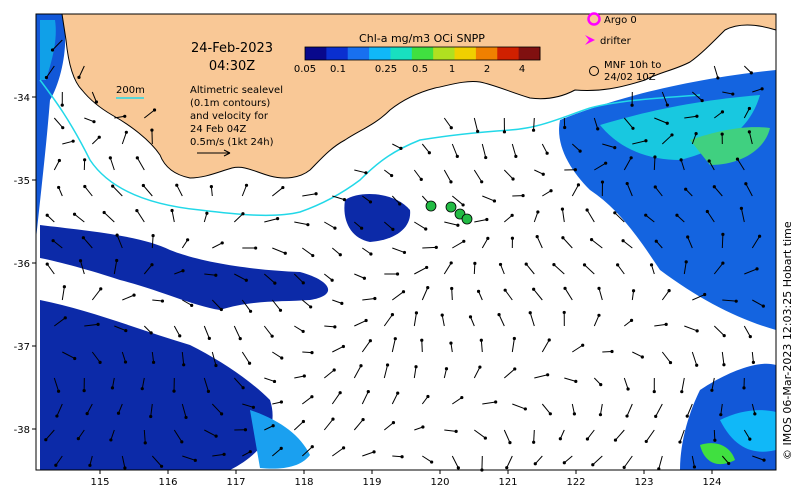 This screenshot has height=500, width=800. I want to click on x-tick-label: 119, so click(371, 482).